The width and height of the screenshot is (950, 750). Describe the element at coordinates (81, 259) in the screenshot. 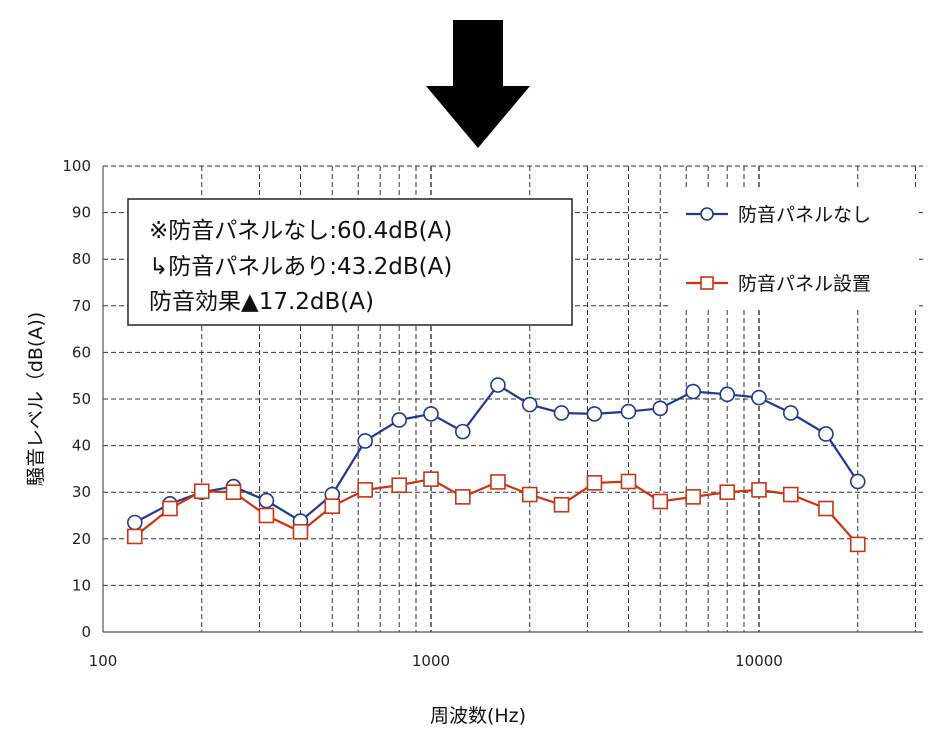

I see `y-tick-label: 80` at that location.